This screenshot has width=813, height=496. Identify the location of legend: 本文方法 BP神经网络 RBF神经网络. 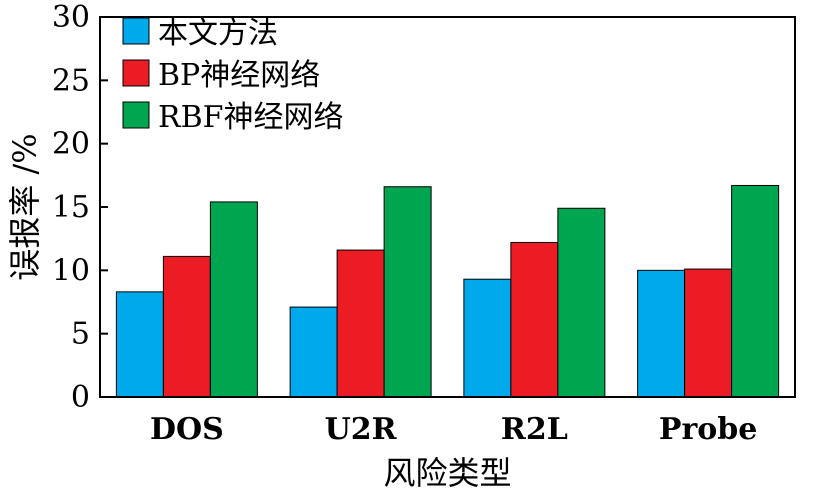
(232, 75).